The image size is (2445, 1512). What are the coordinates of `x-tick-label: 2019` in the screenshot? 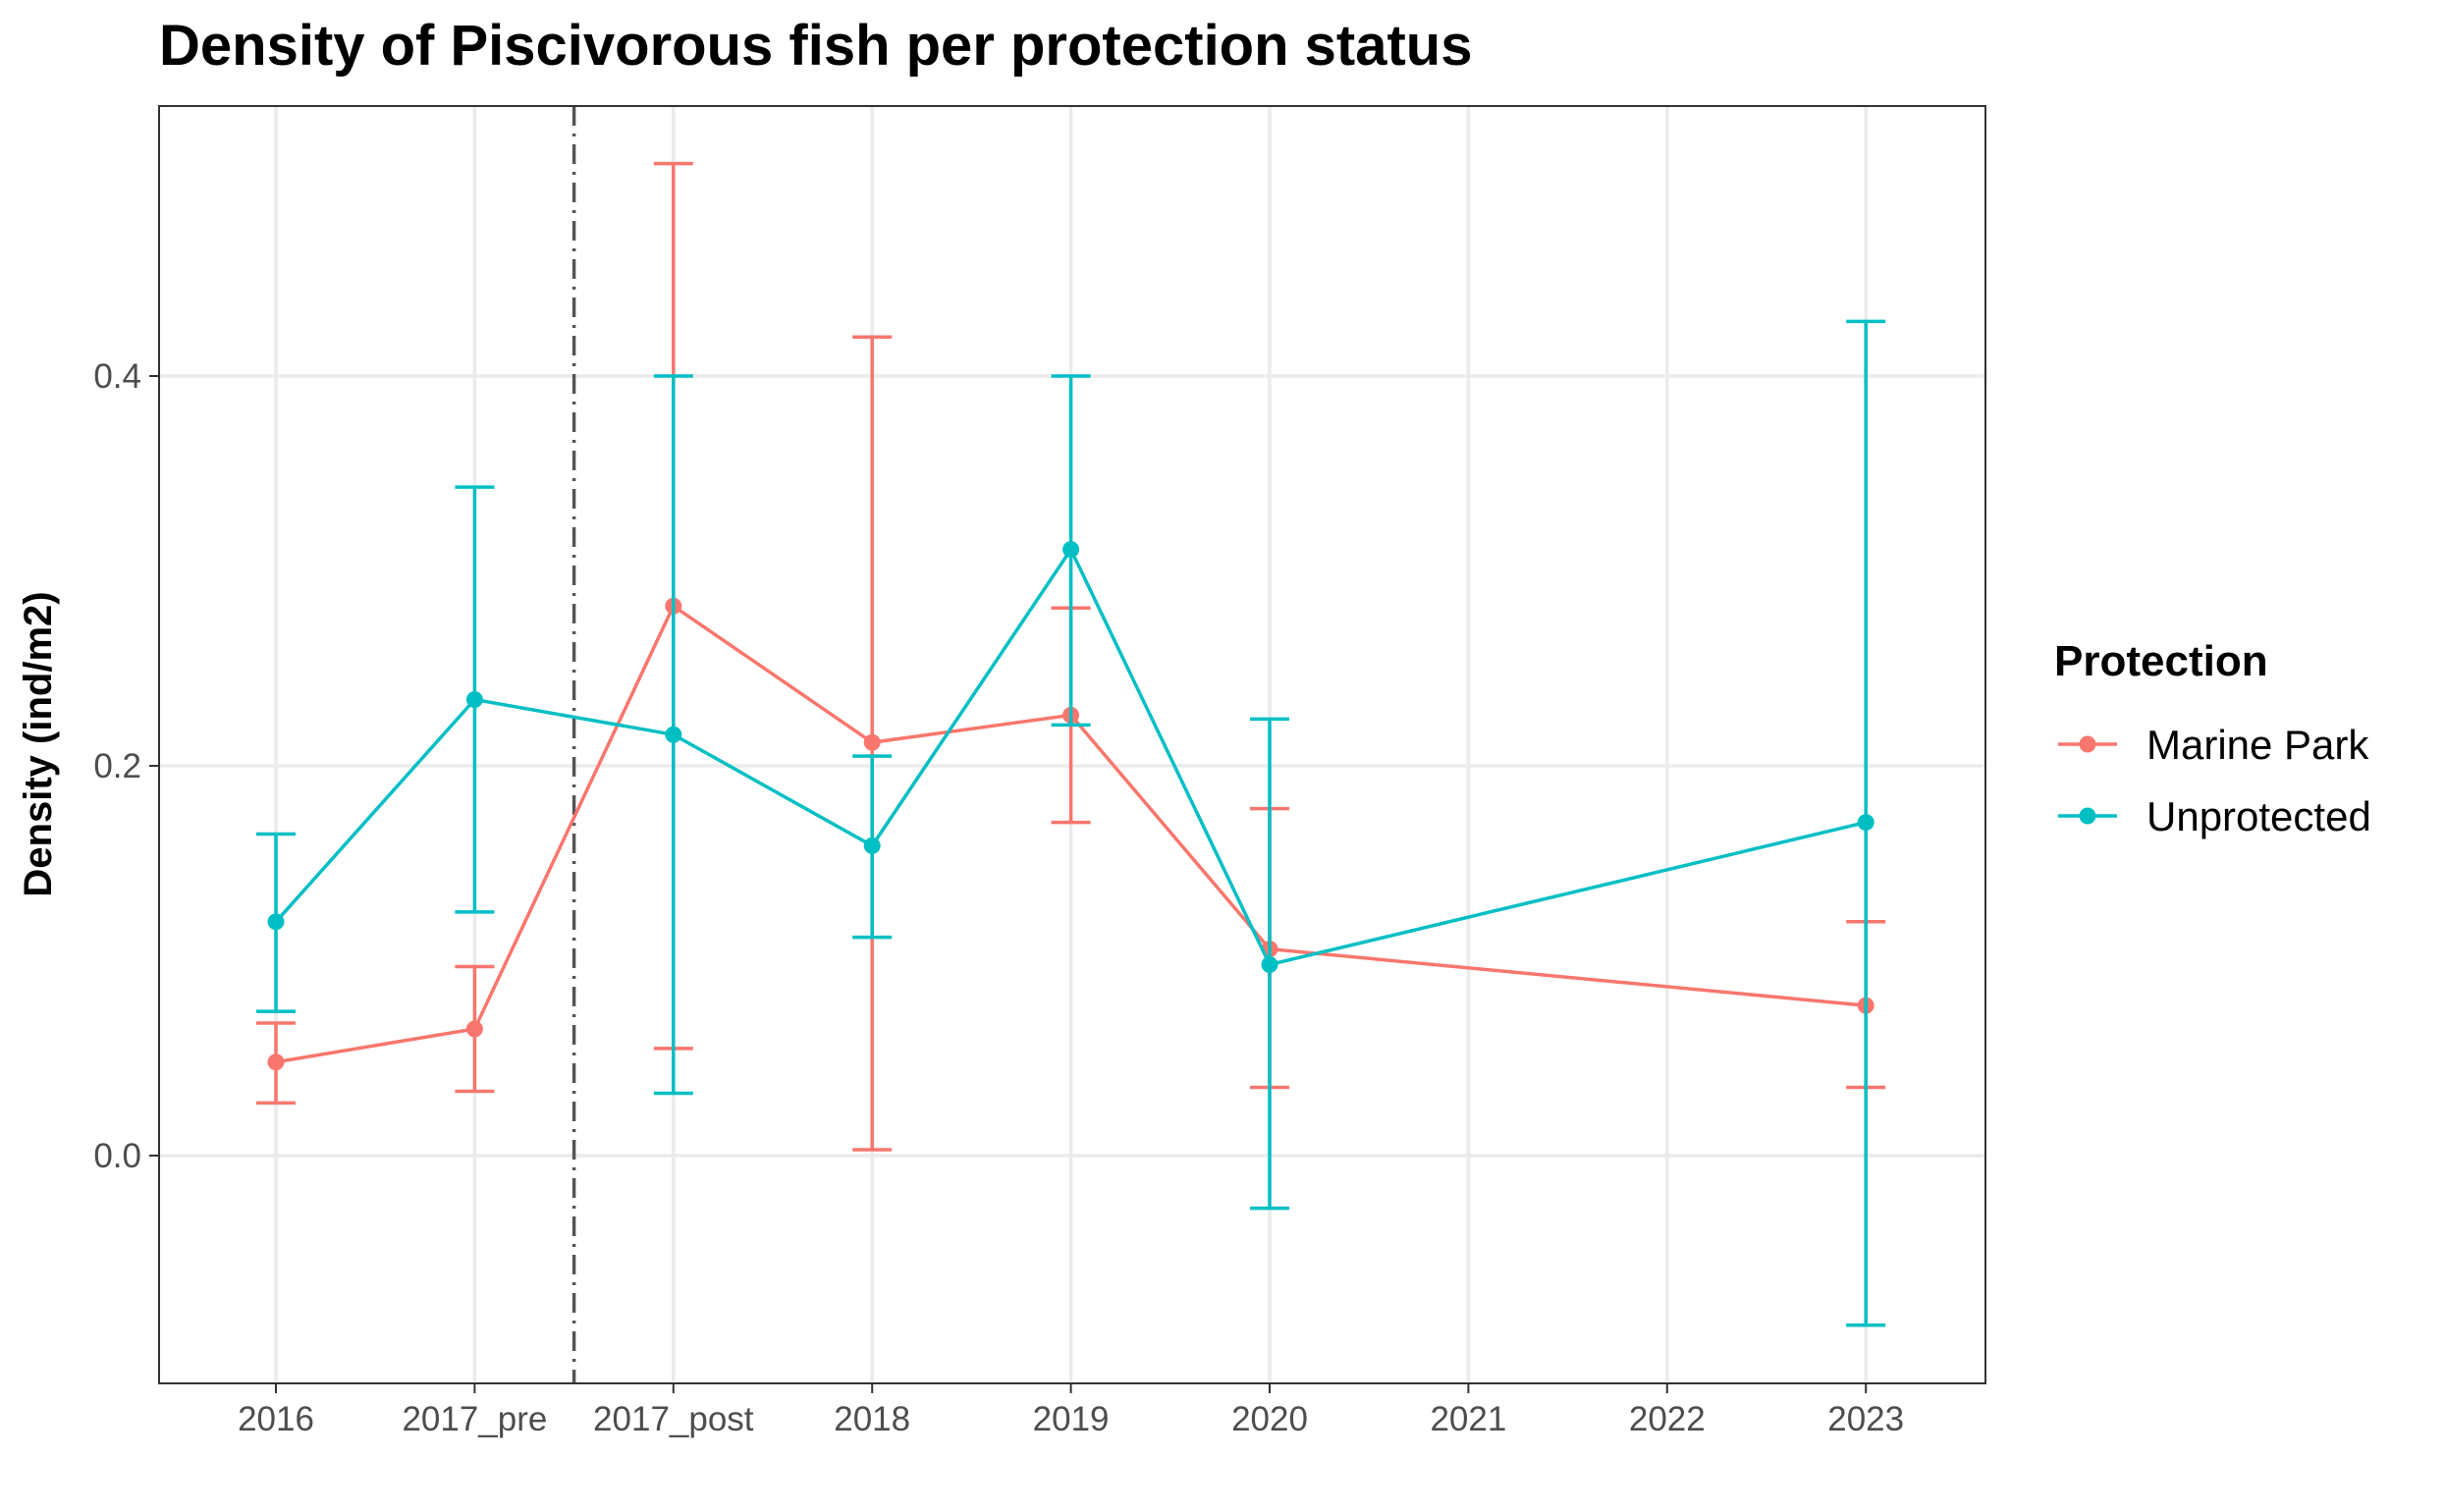 It's located at (1071, 1419).